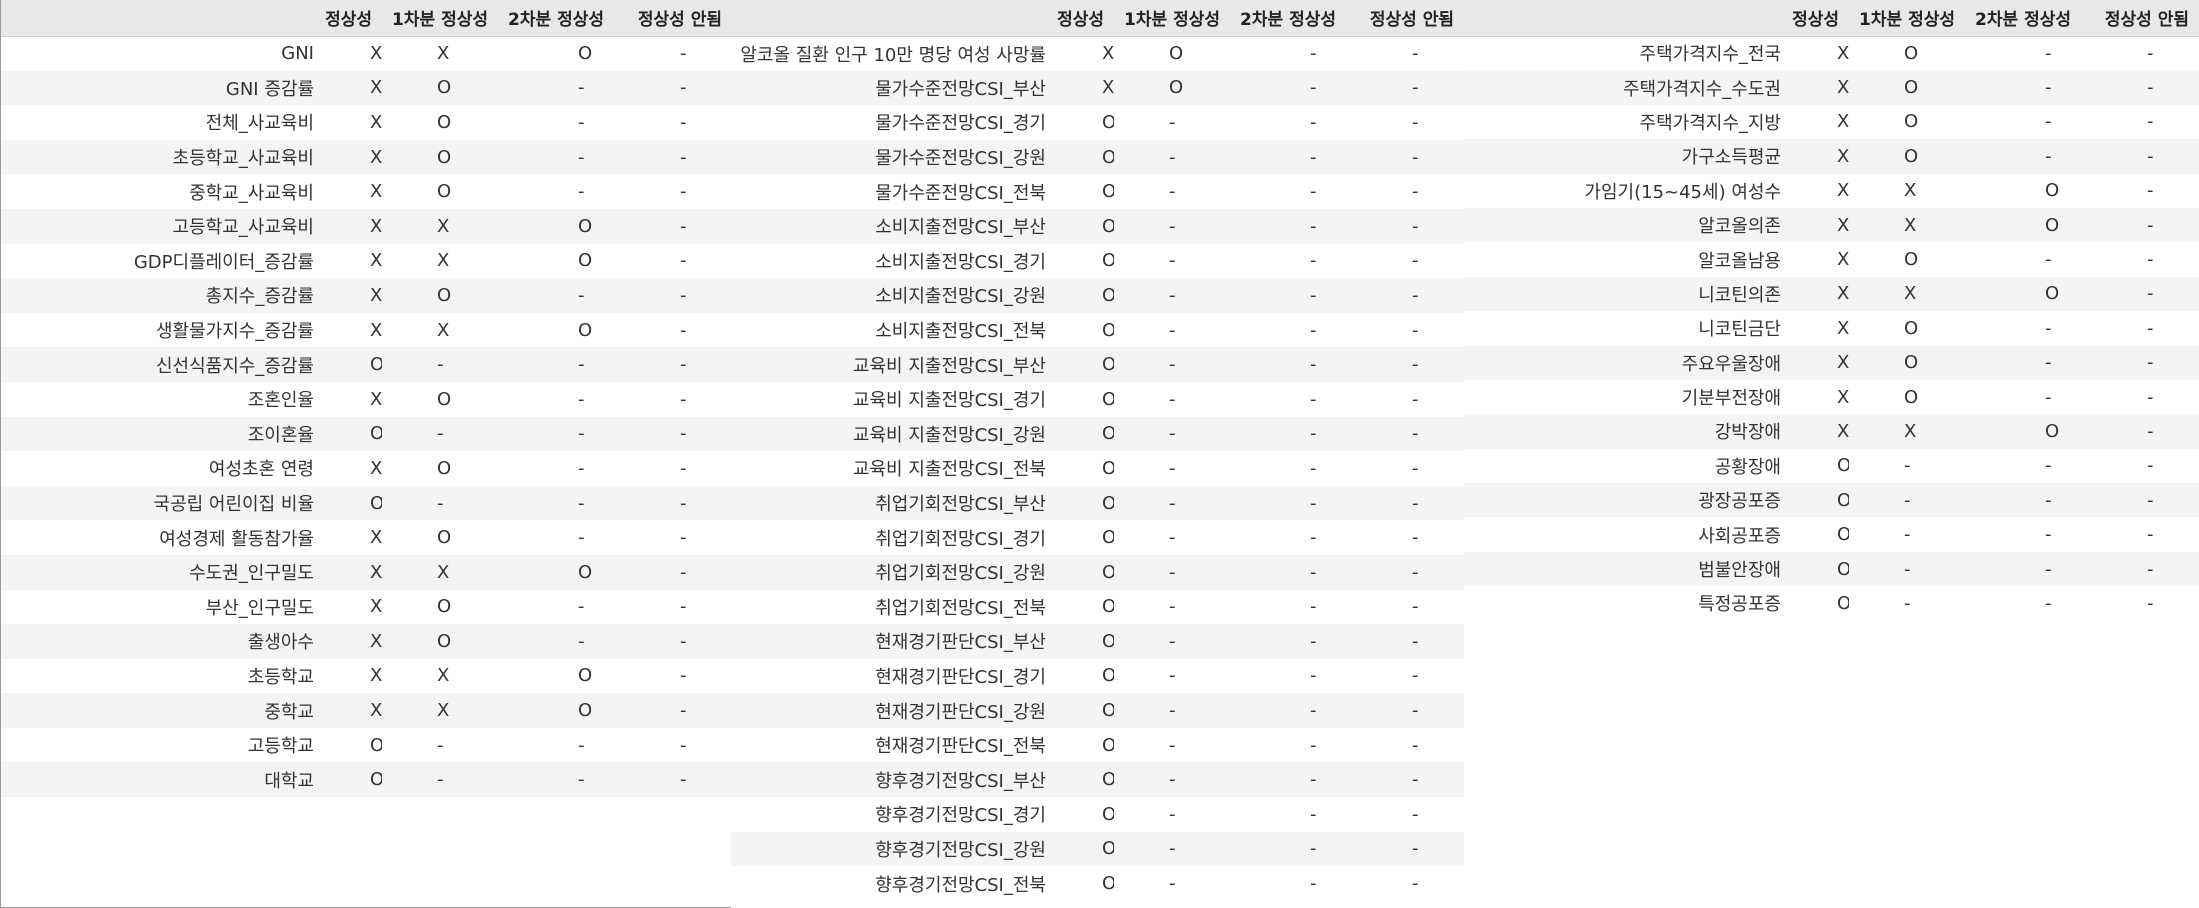 The height and width of the screenshot is (908, 2199). Describe the element at coordinates (892, 710) in the screenshot. I see `row-label: 현재경기판단CSI_강원` at that location.